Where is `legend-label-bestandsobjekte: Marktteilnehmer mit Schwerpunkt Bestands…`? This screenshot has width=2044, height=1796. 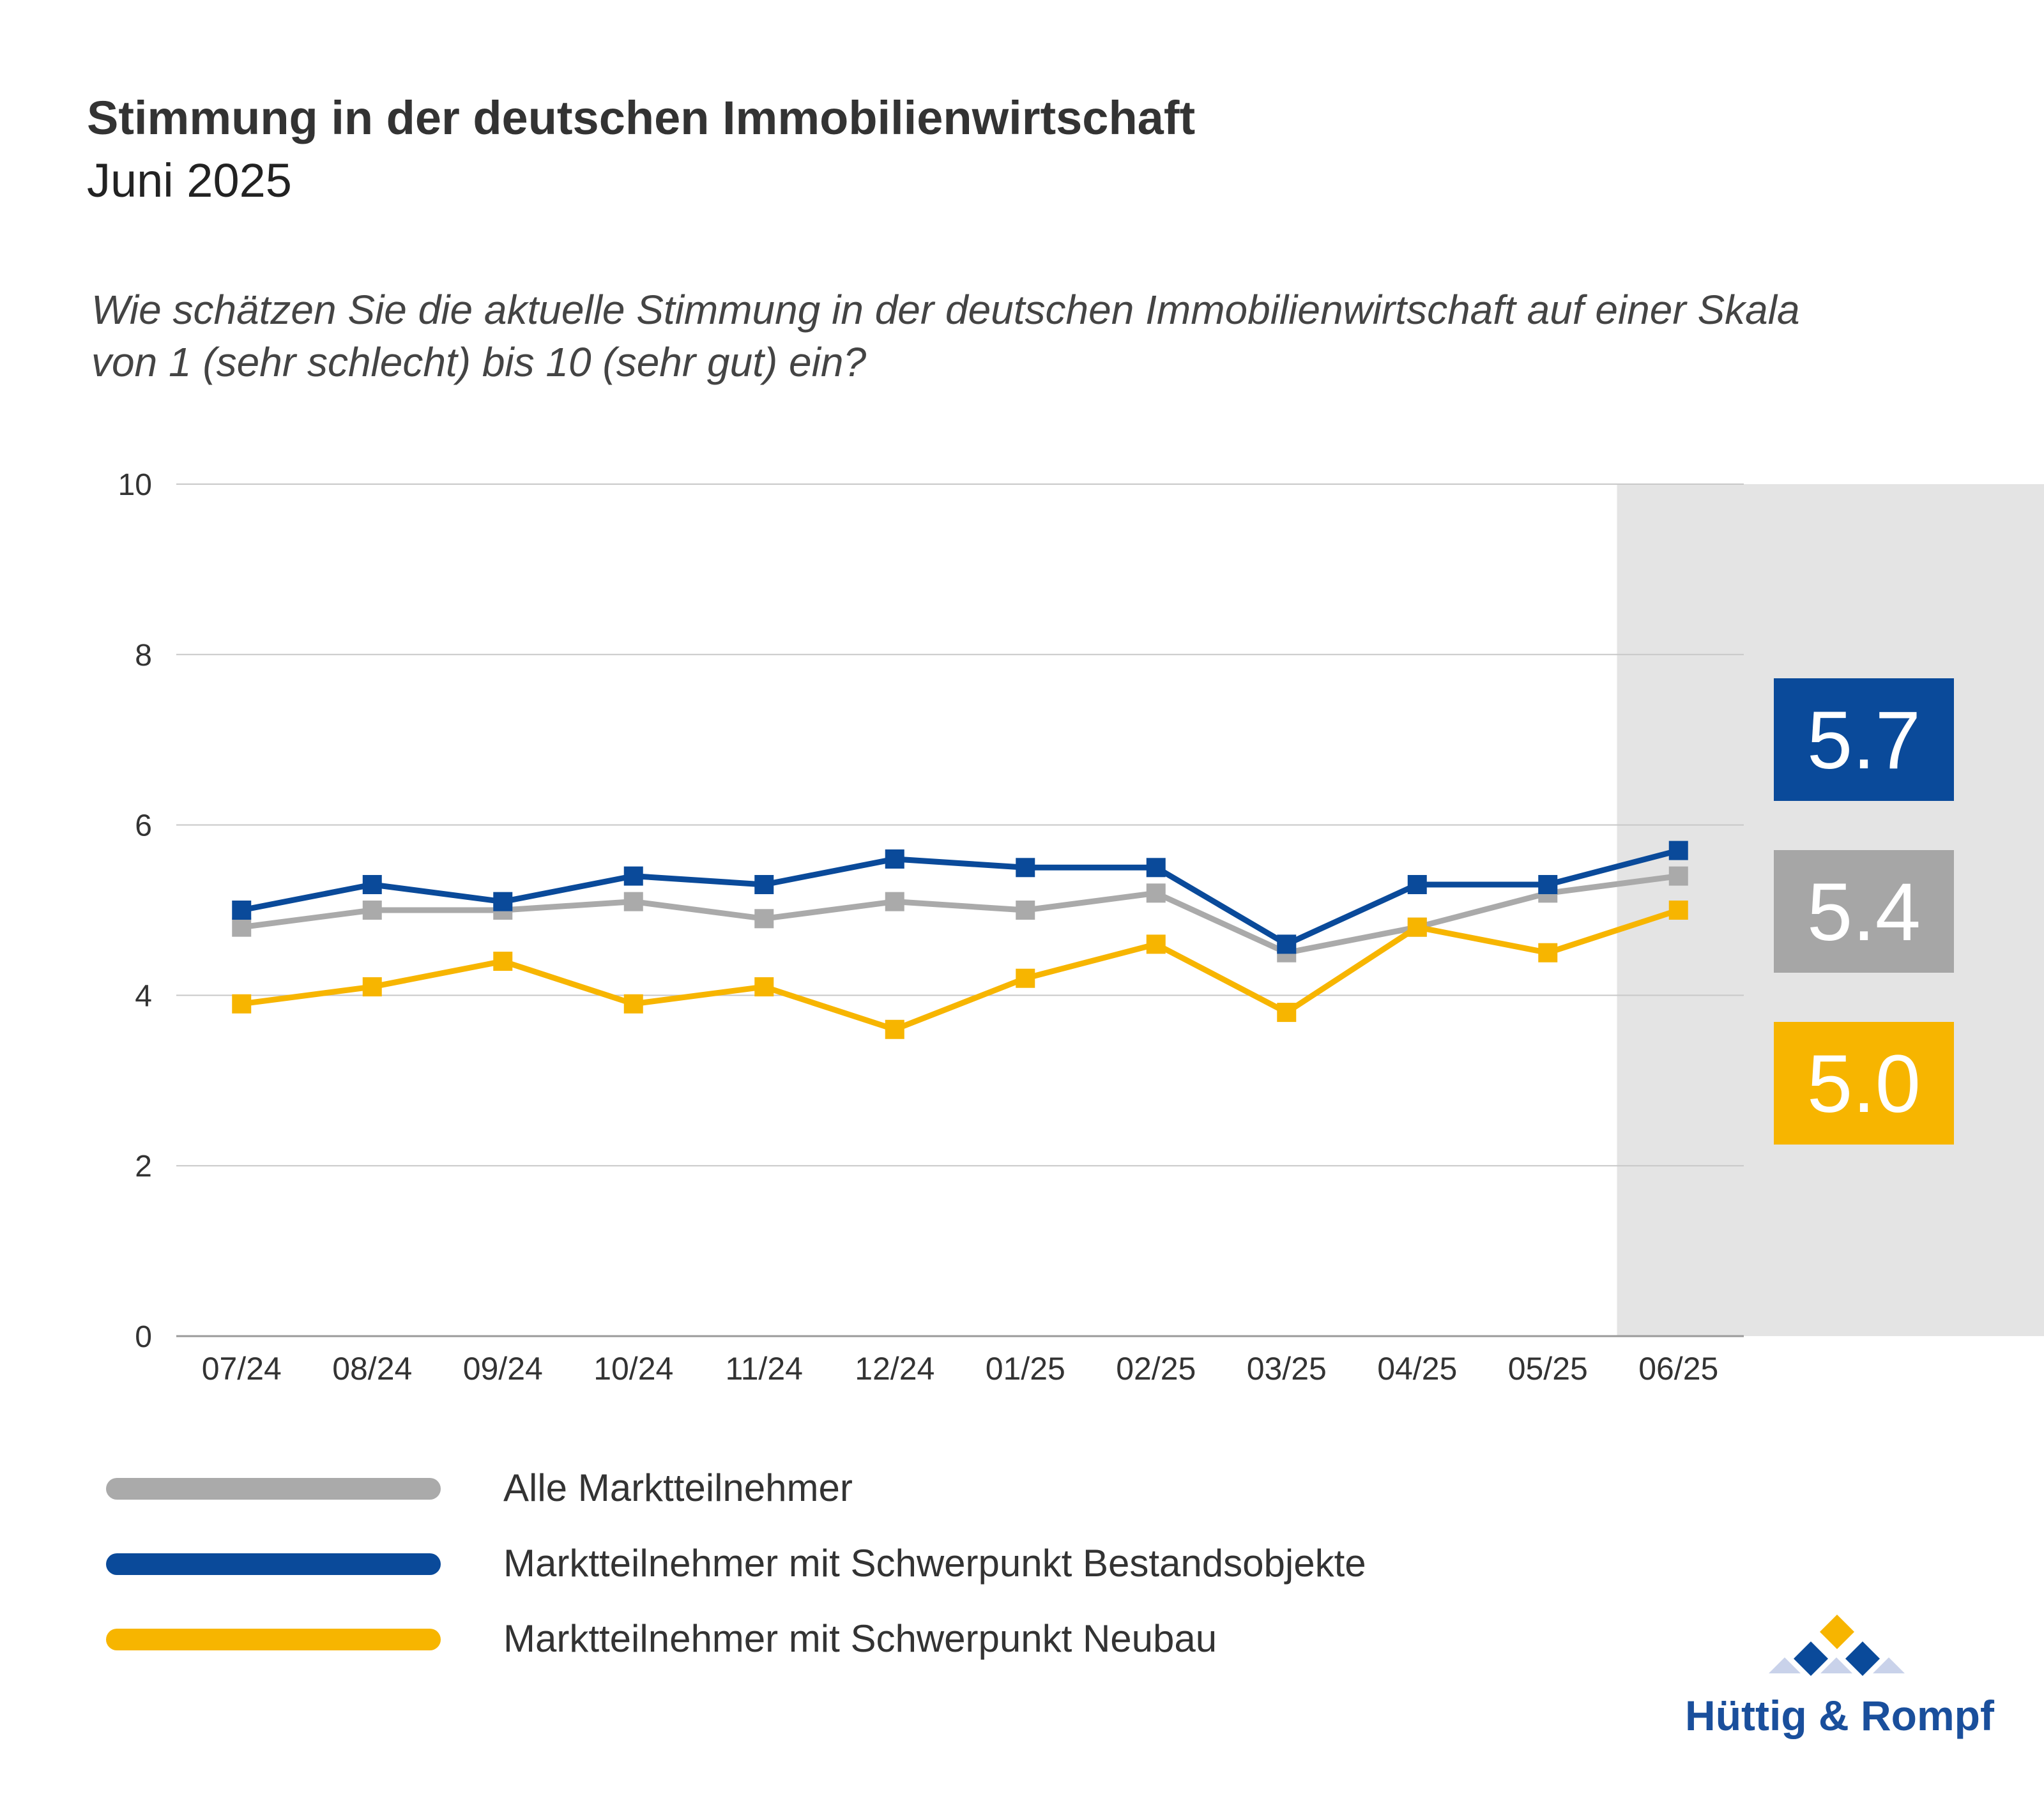
legend-label-bestandsobjekte: Marktteilnehmer mit Schwerpunkt Bestands… is located at coordinates (935, 1563).